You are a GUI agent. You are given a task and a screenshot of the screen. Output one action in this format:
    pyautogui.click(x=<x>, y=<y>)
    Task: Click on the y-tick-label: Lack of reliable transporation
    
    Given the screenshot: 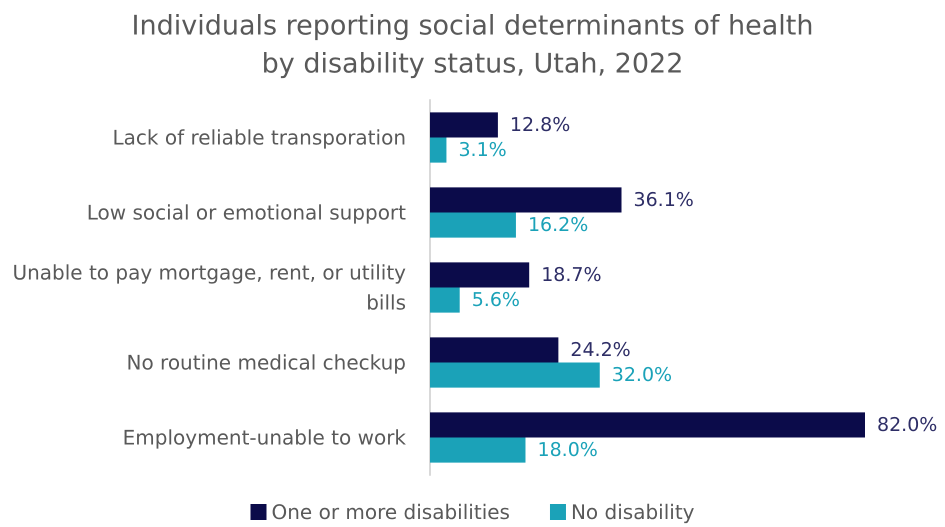 What is the action you would take?
    pyautogui.click(x=259, y=138)
    